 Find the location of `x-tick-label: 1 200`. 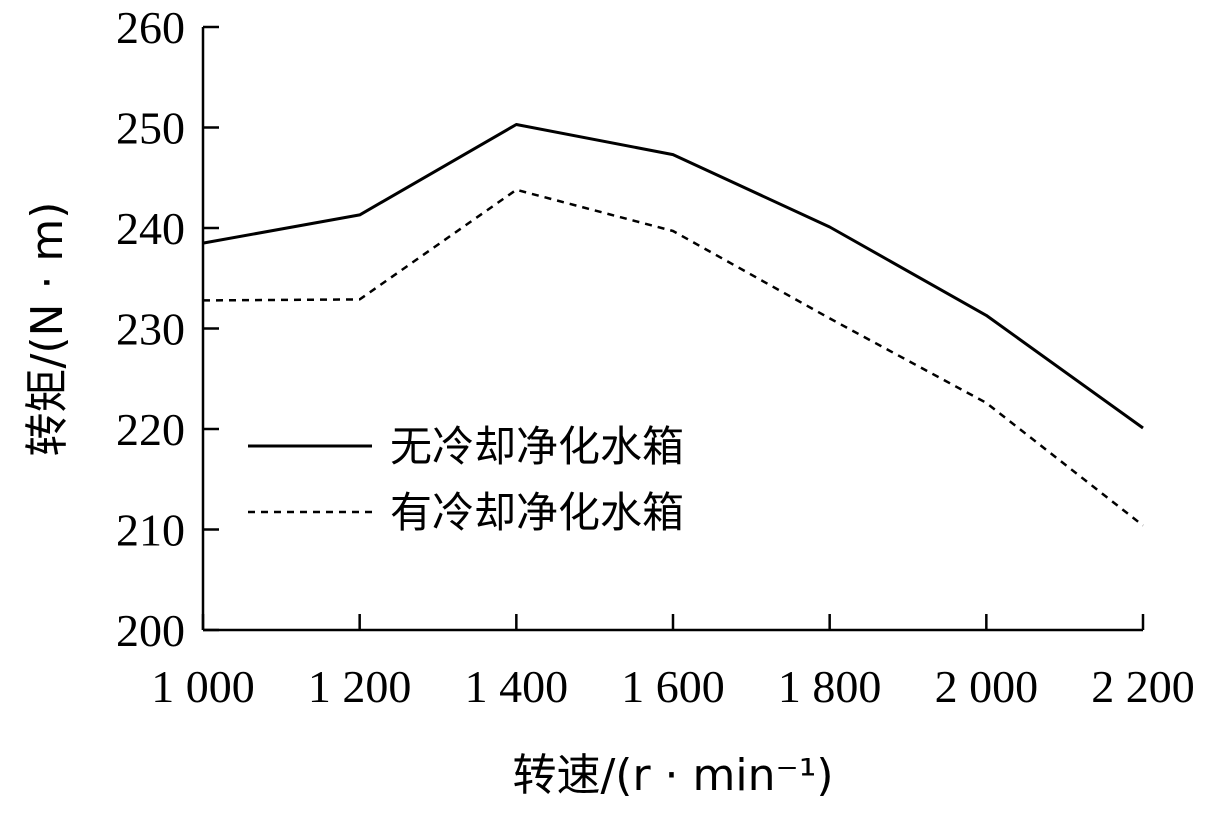

x-tick-label: 1 200 is located at coordinates (360, 686).